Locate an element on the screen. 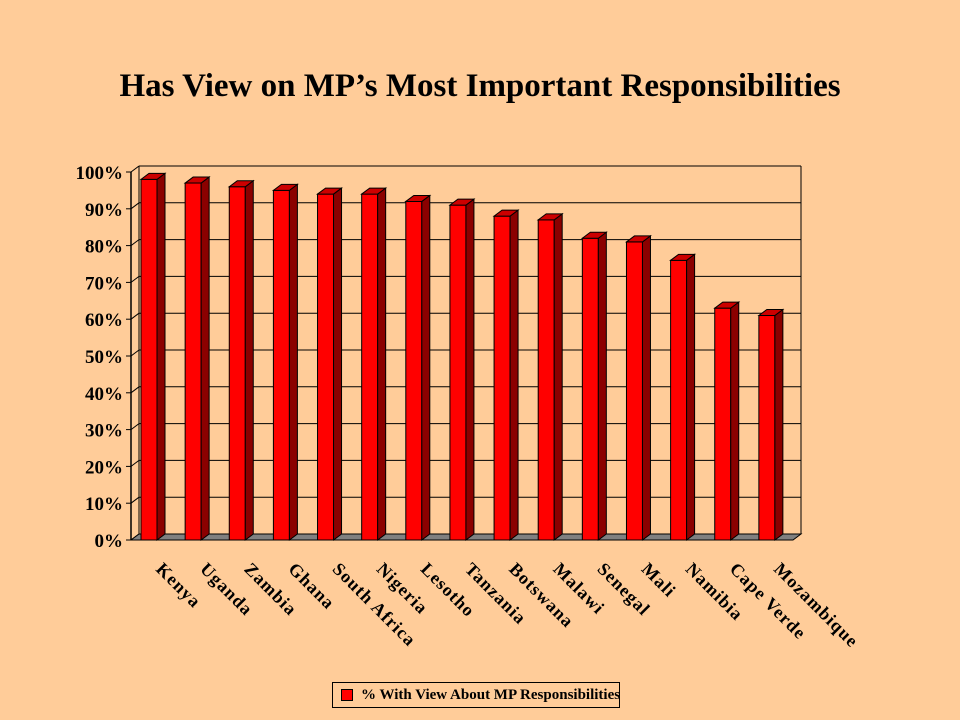 This screenshot has height=720, width=960. y-tick-label: 90% is located at coordinates (104, 210).